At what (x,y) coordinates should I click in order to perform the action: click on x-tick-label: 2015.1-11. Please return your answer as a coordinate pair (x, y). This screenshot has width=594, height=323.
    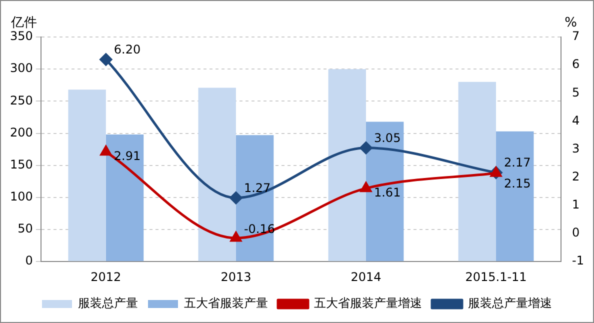
    Looking at the image, I should click on (496, 277).